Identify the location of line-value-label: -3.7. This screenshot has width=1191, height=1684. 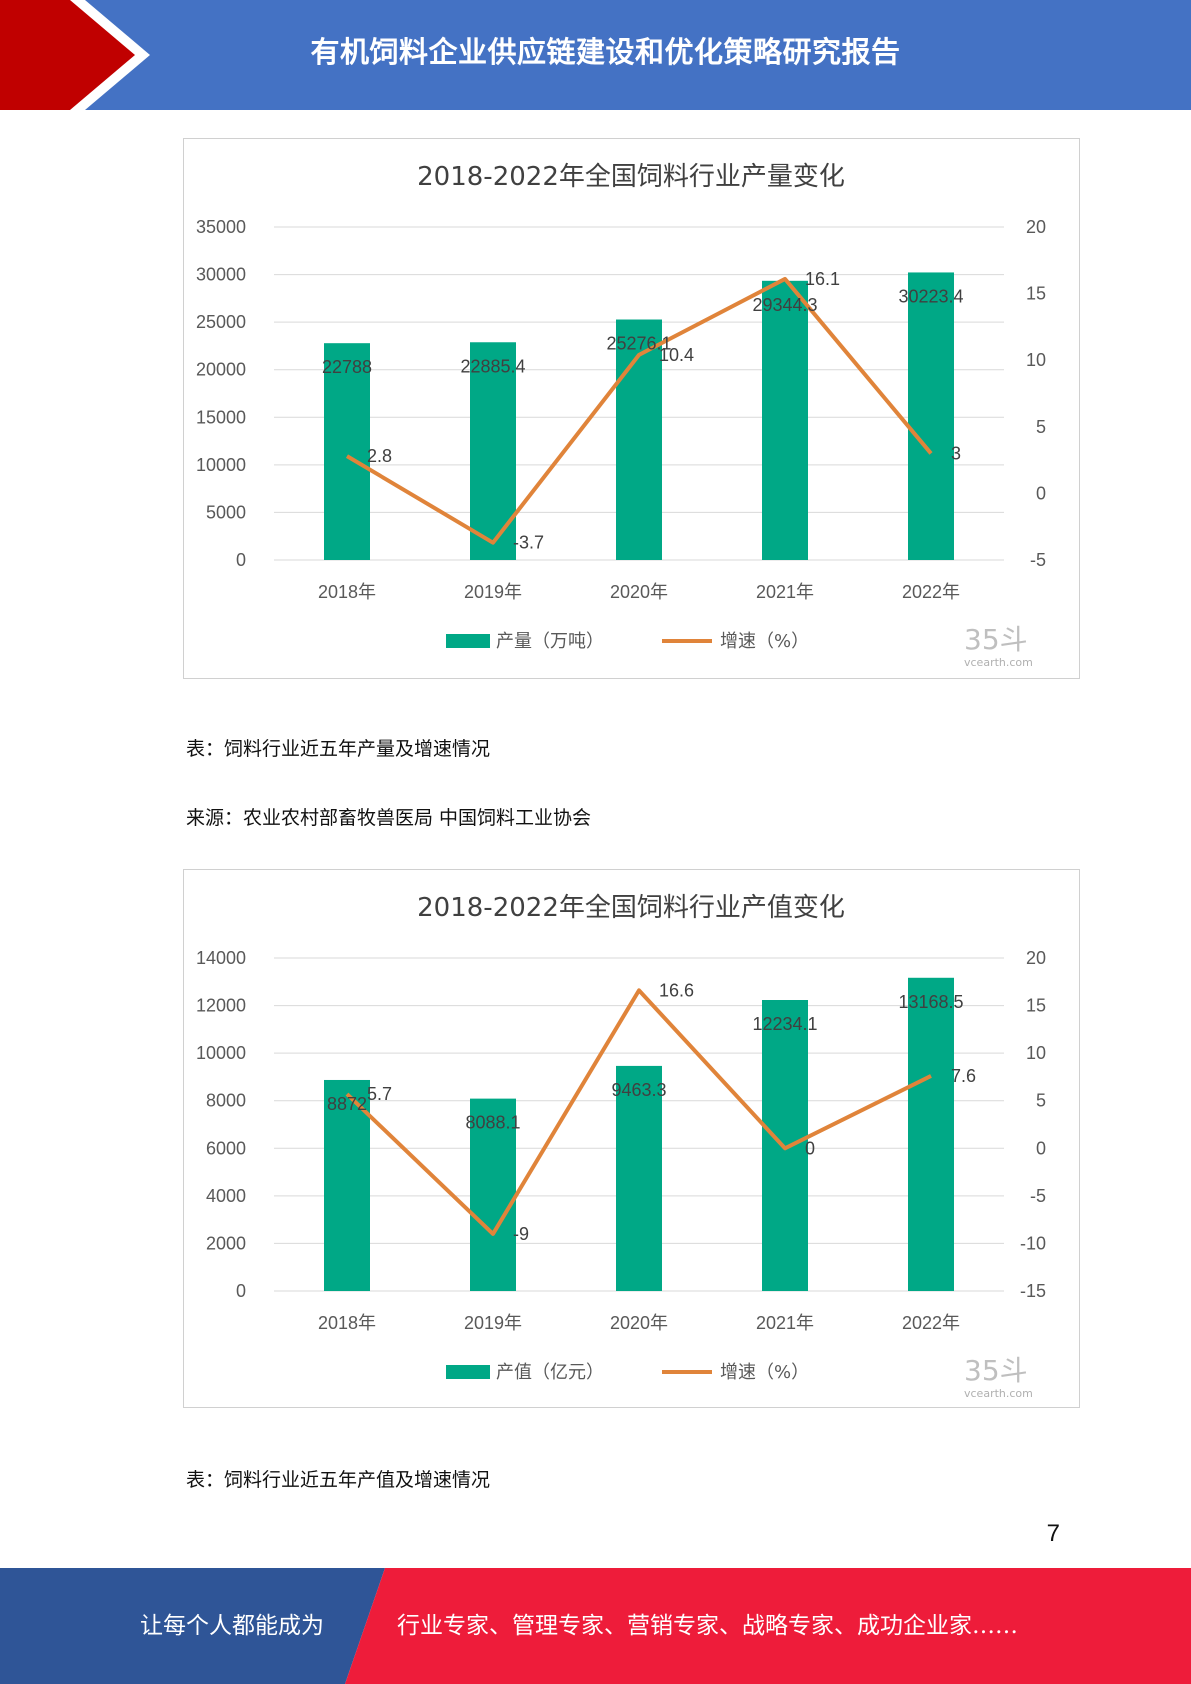
(528, 543).